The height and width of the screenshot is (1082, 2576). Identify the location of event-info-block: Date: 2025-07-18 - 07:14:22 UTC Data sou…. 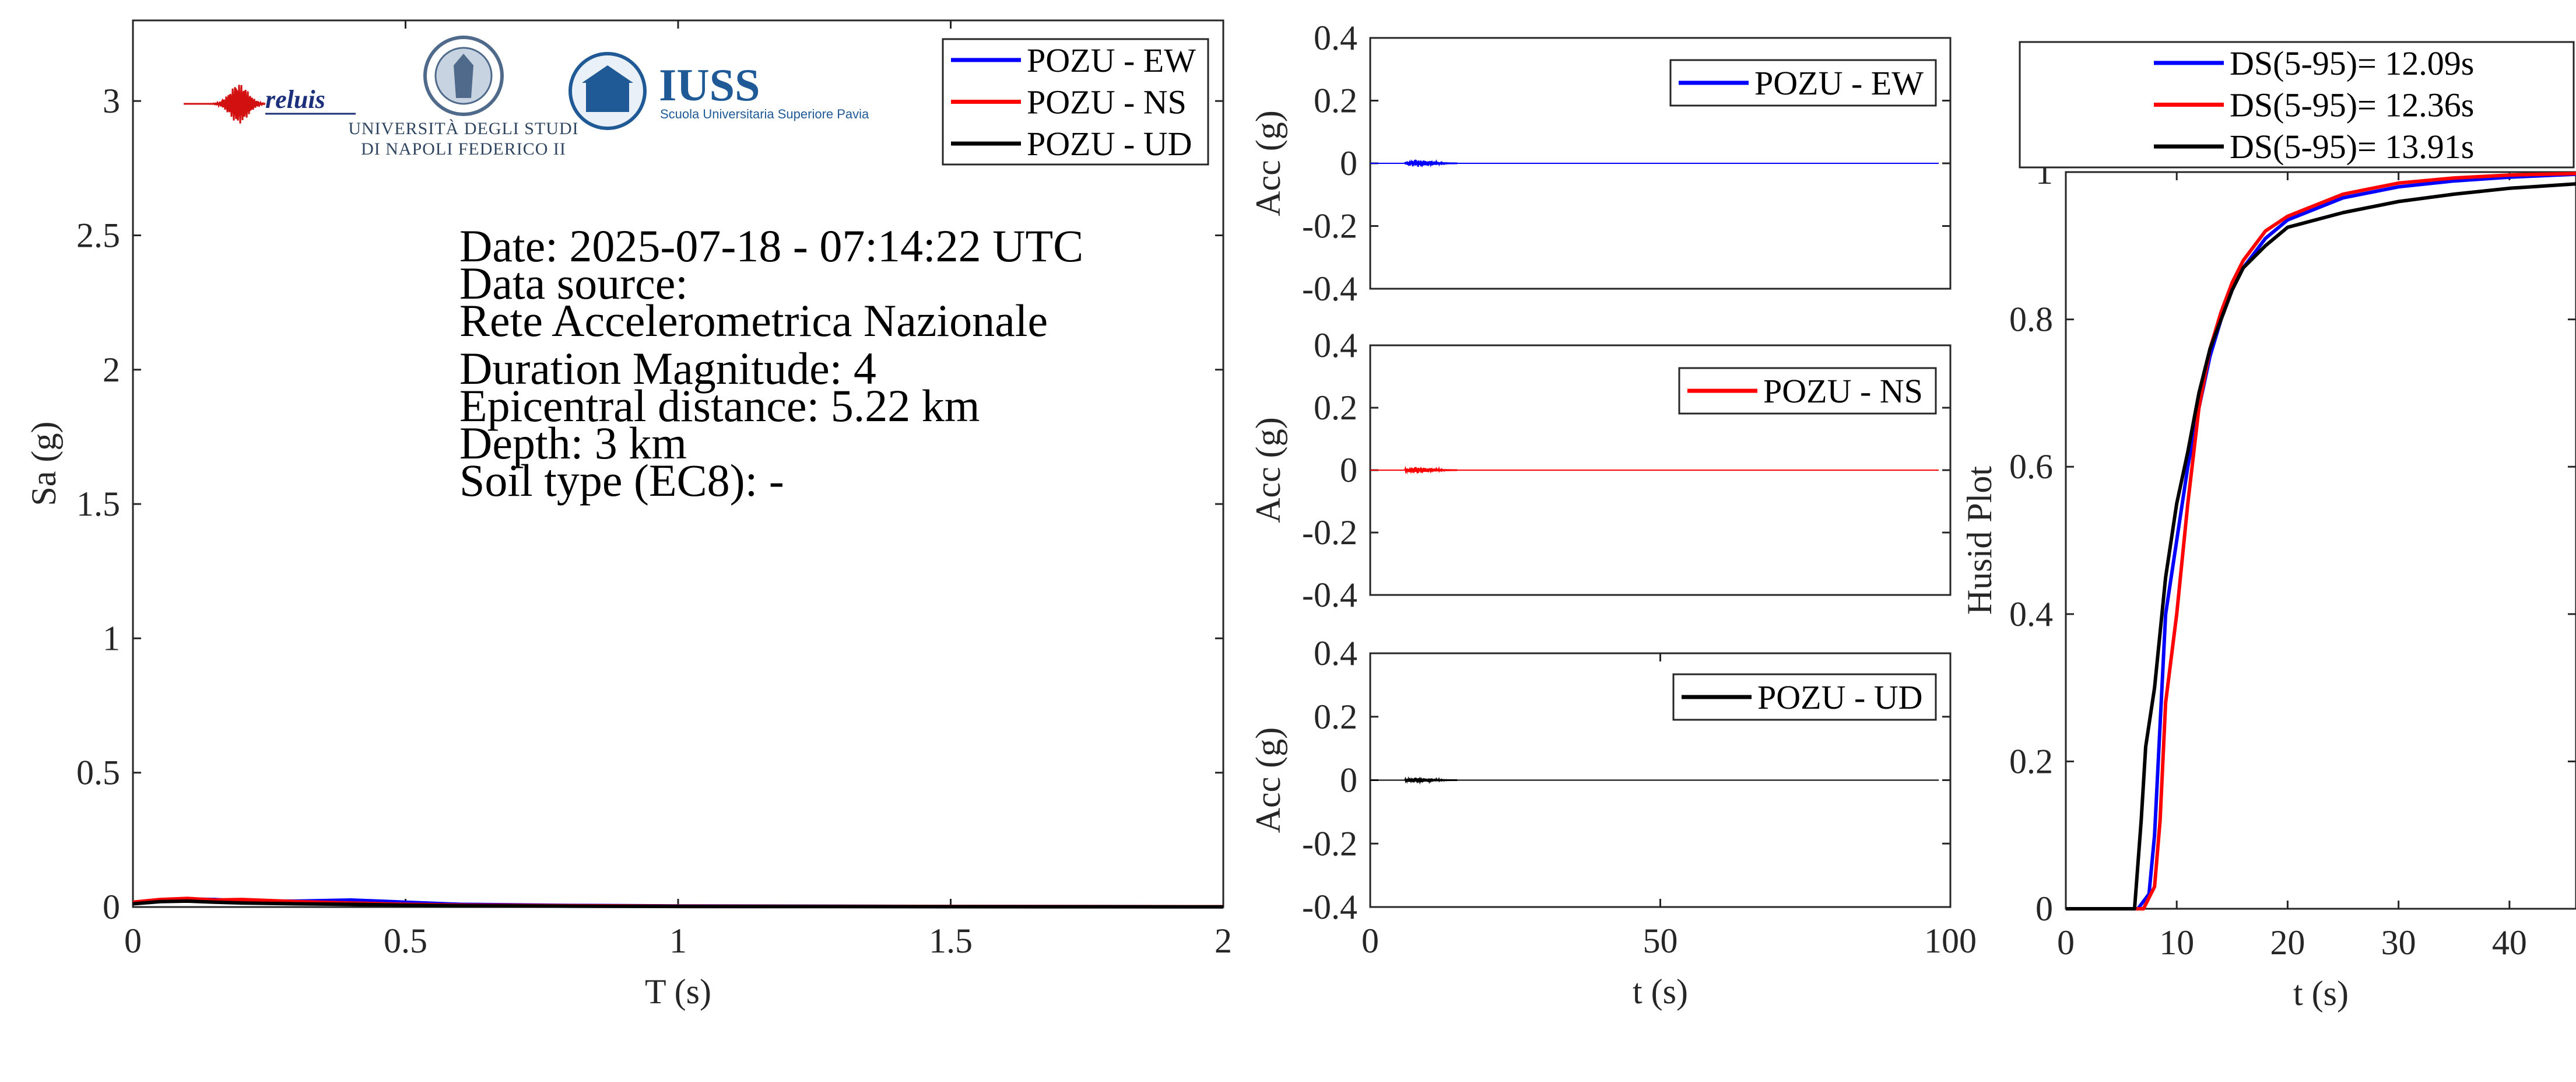
(771, 363).